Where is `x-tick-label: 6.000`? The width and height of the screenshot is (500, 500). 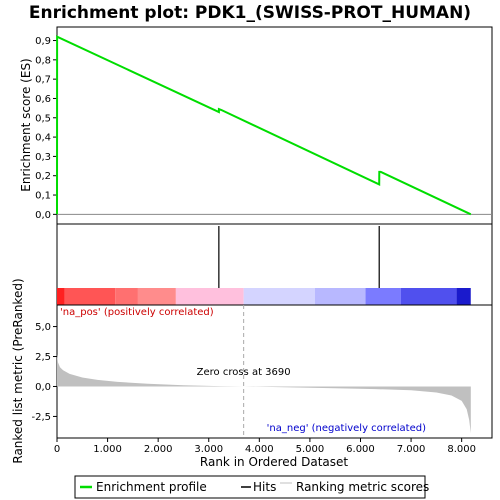
x-tick-label: 6.000 is located at coordinates (360, 449).